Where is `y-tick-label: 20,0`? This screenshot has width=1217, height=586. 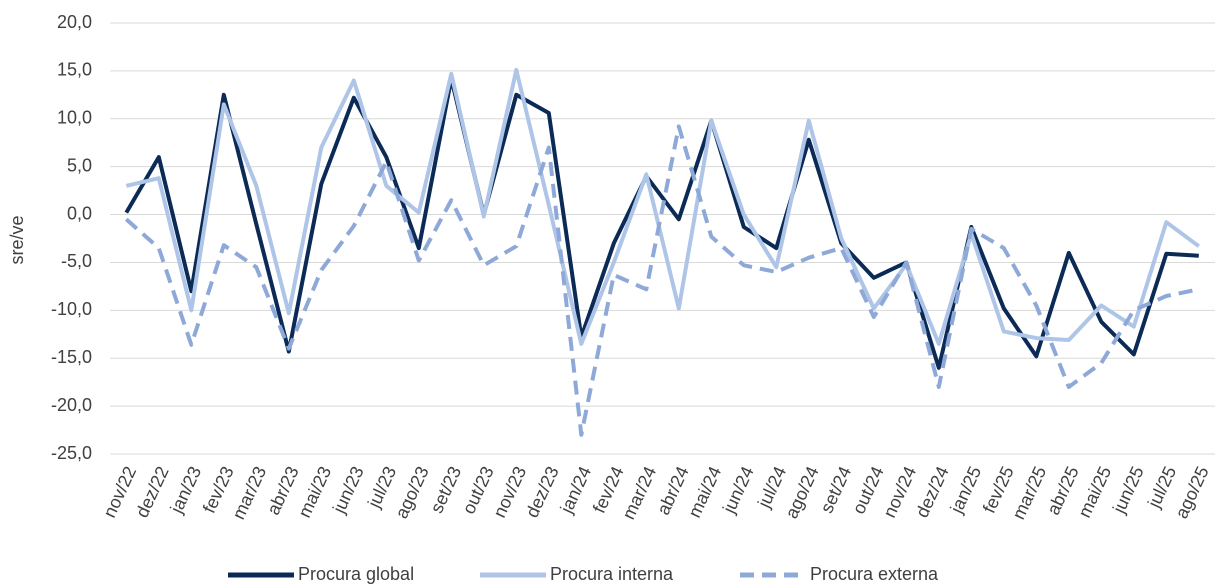 y-tick-label: 20,0 is located at coordinates (74, 22).